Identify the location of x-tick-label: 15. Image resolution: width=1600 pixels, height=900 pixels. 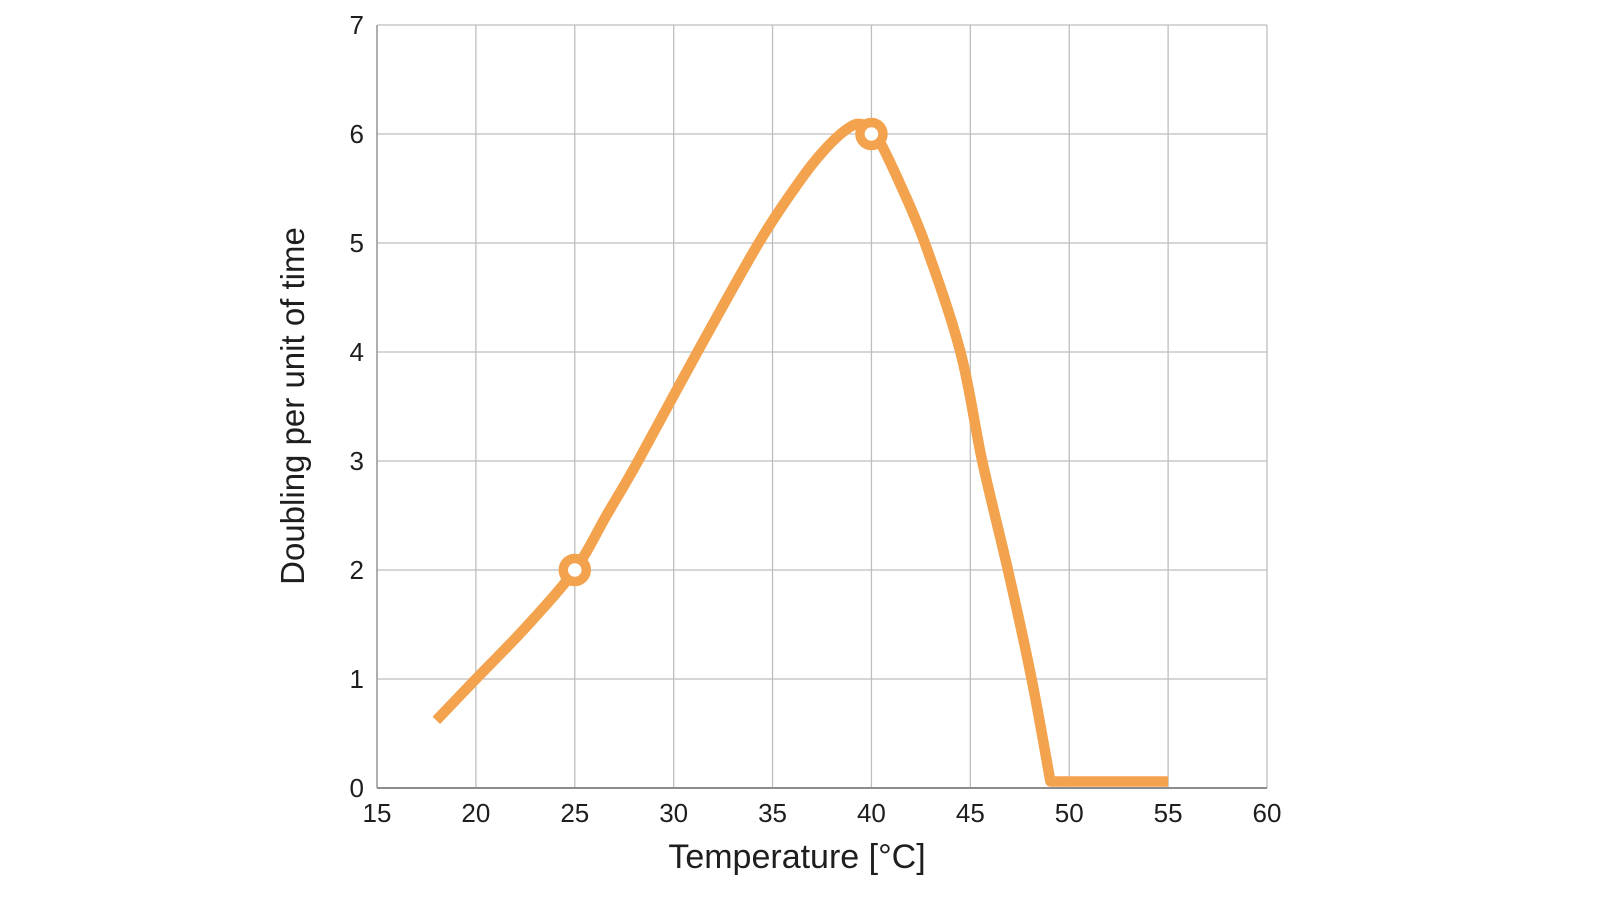
(377, 813).